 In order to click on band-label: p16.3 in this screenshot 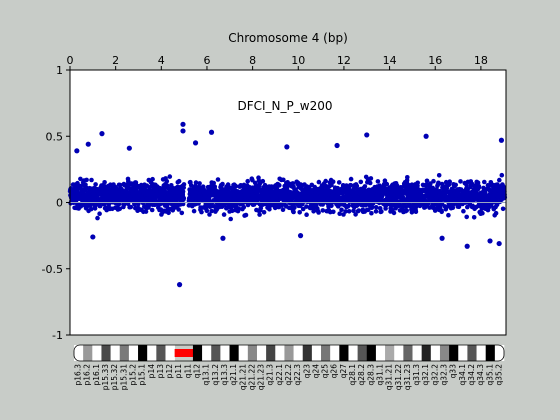, I will do `click(78, 375)`.